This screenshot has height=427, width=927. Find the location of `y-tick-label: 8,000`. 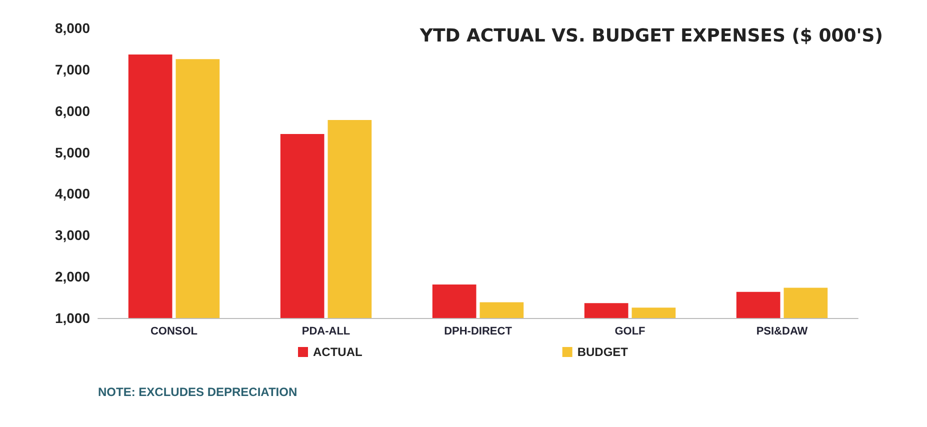

y-tick-label: 8,000 is located at coordinates (72, 28).